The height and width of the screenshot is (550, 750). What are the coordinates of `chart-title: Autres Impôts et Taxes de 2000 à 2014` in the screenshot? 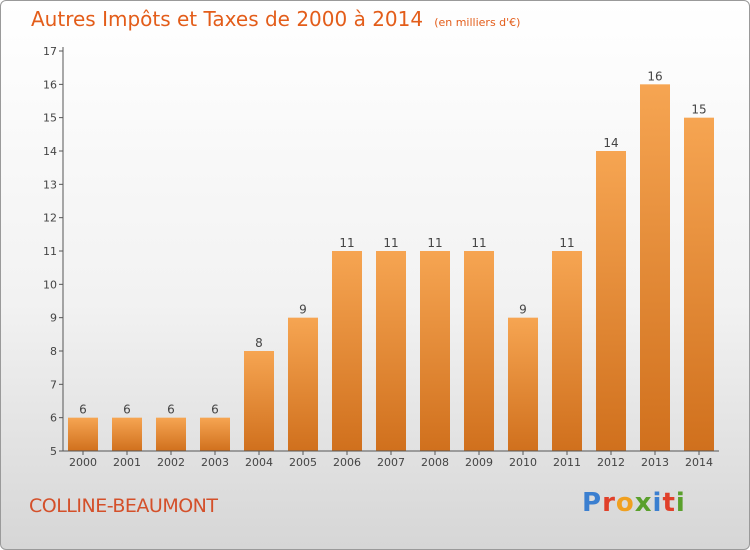 It's located at (227, 19).